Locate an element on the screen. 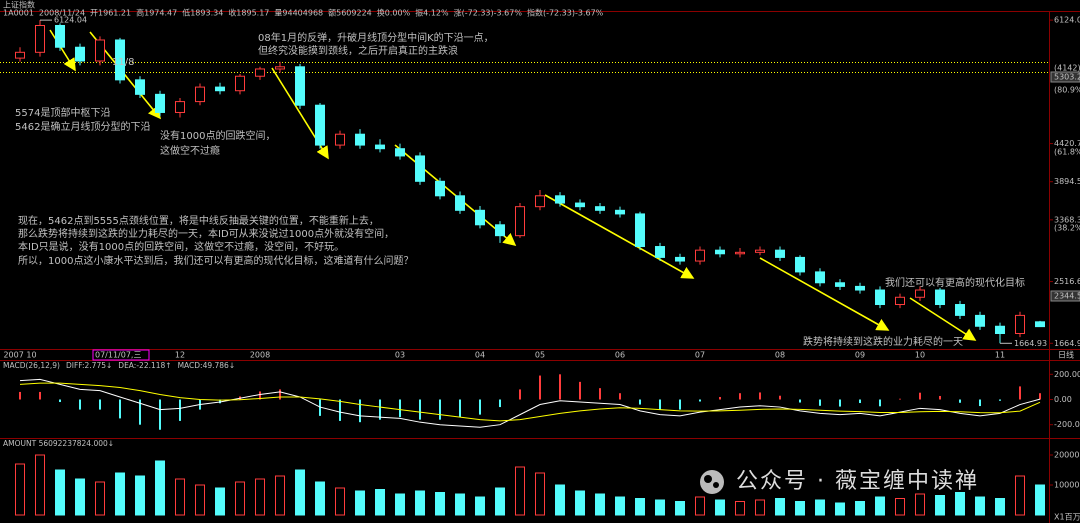  x-tick-label: 05 is located at coordinates (540, 355).